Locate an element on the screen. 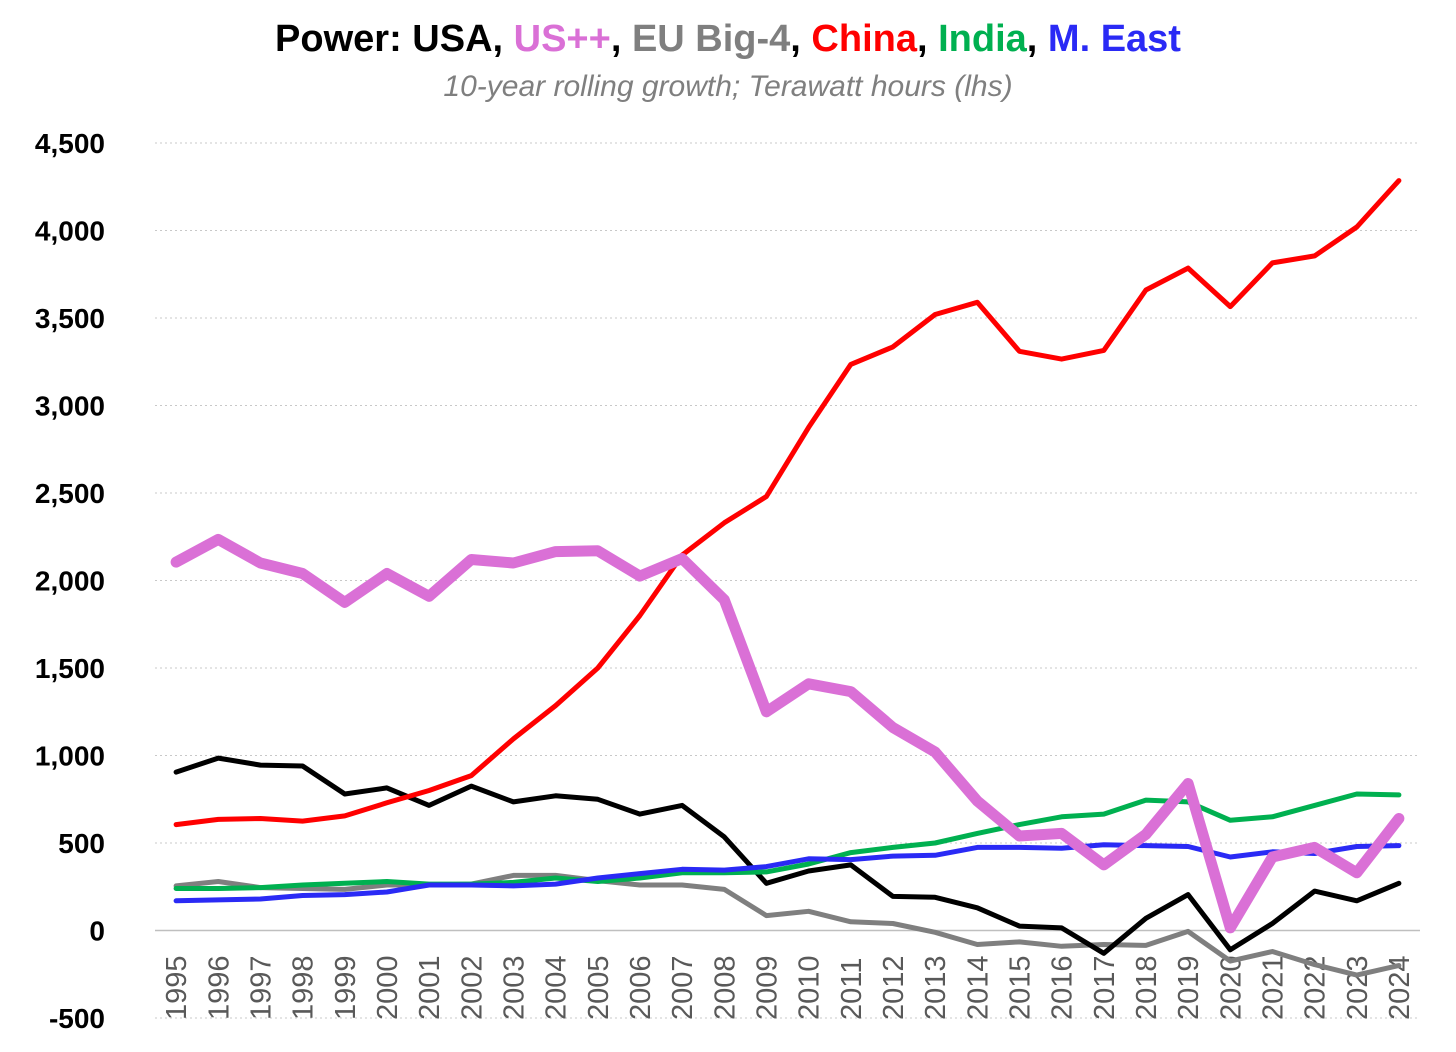 This screenshot has width=1456, height=1052. title-part: China is located at coordinates (864, 39).